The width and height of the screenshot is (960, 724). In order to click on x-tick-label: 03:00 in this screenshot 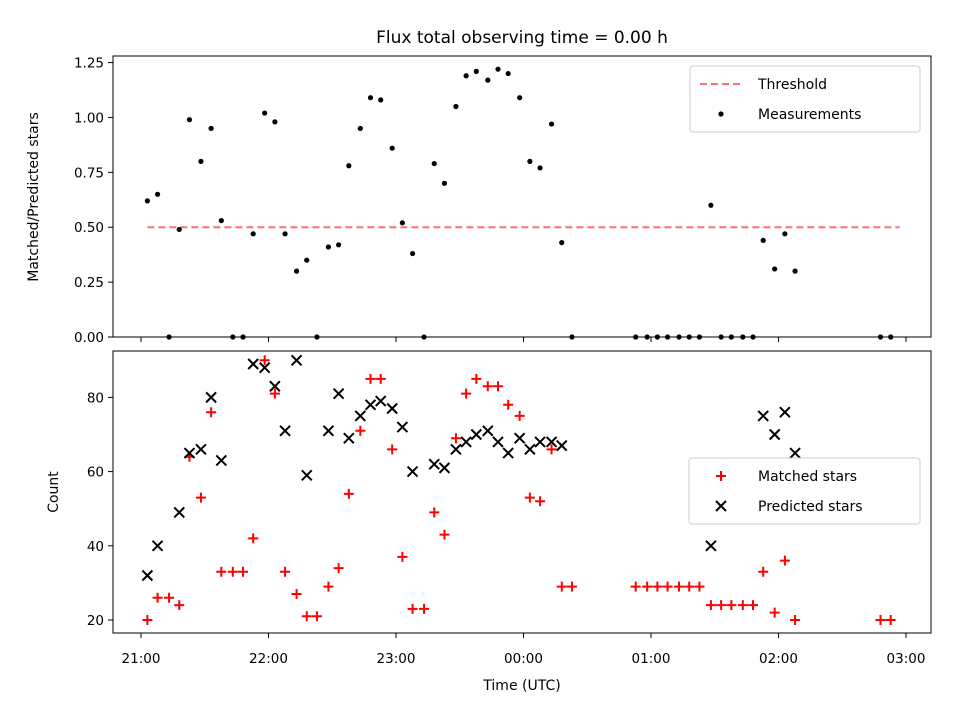, I will do `click(906, 659)`.